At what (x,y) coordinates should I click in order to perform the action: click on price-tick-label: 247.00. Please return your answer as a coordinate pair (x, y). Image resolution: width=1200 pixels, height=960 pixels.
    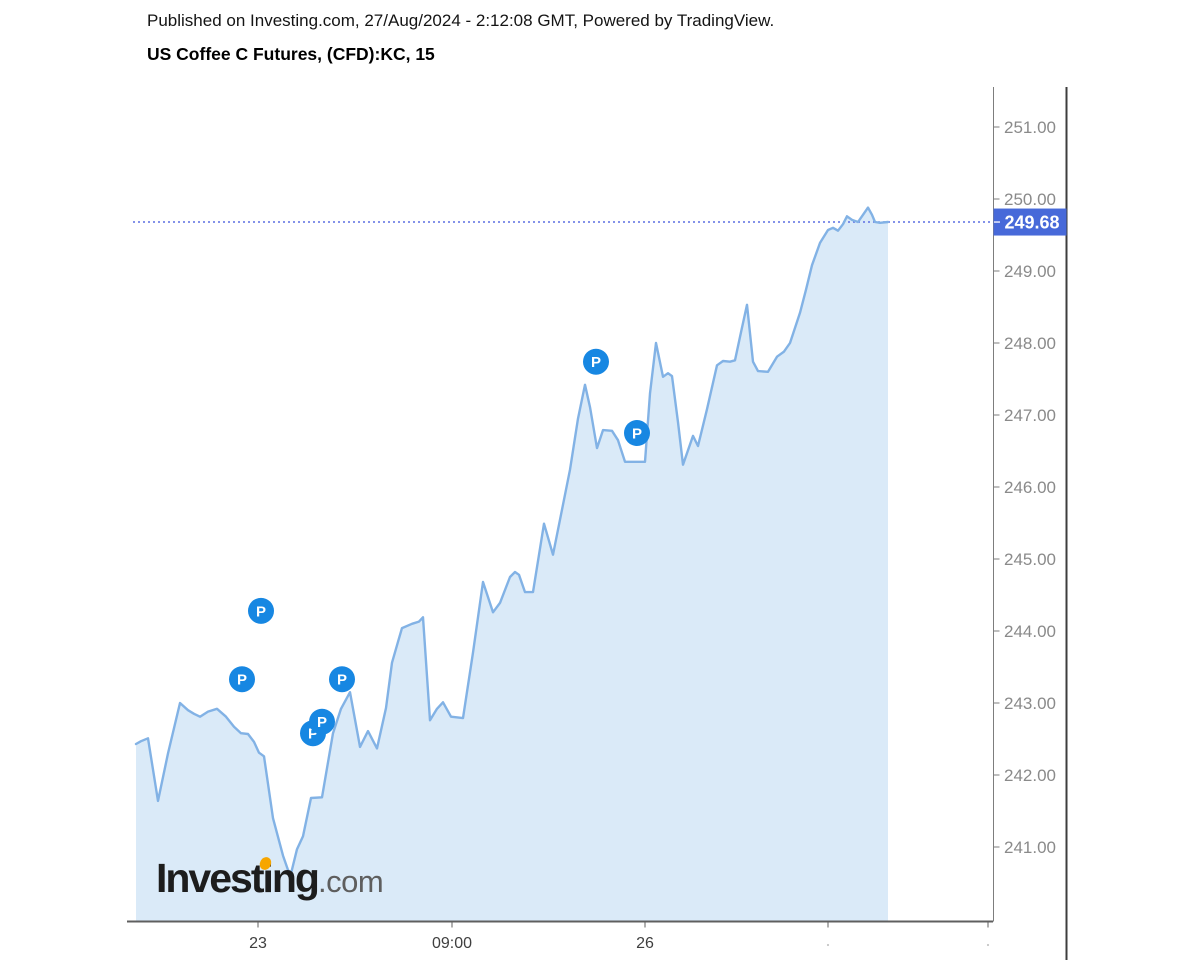
    Looking at the image, I should click on (1030, 415).